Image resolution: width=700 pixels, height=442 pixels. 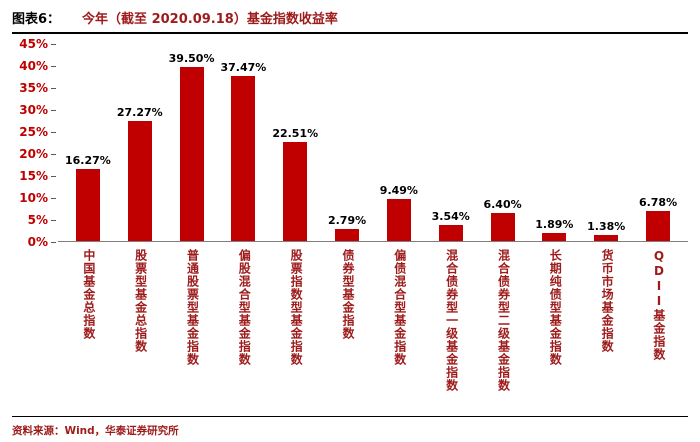 I want to click on category-label: 长期纯债型基金指数, so click(x=555, y=307).